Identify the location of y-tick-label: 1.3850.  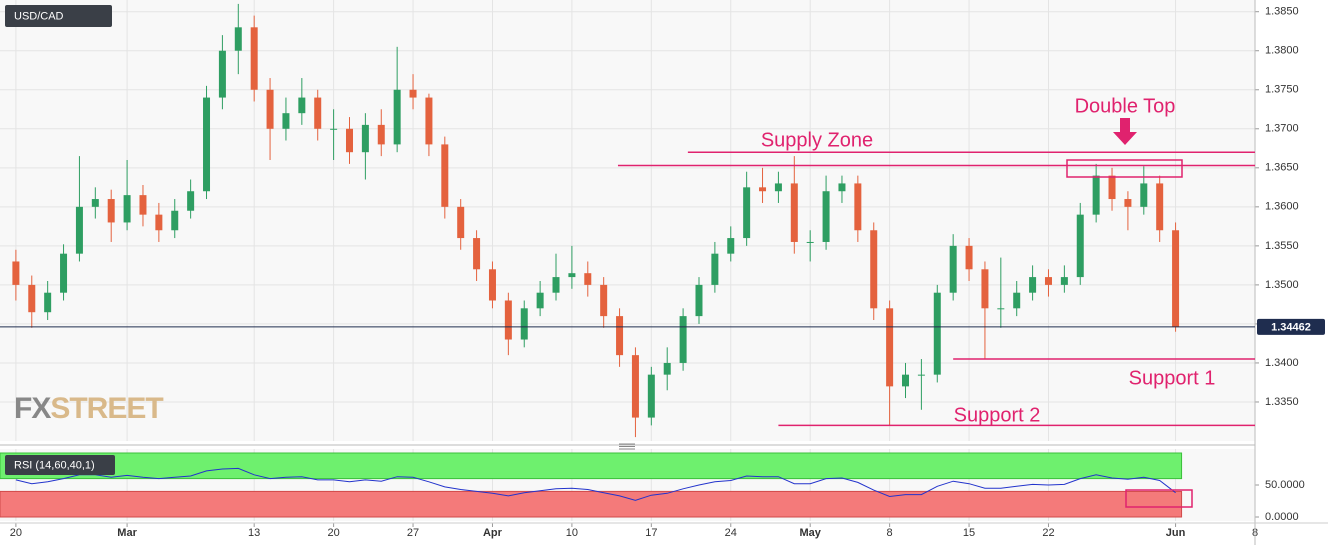
(1282, 12).